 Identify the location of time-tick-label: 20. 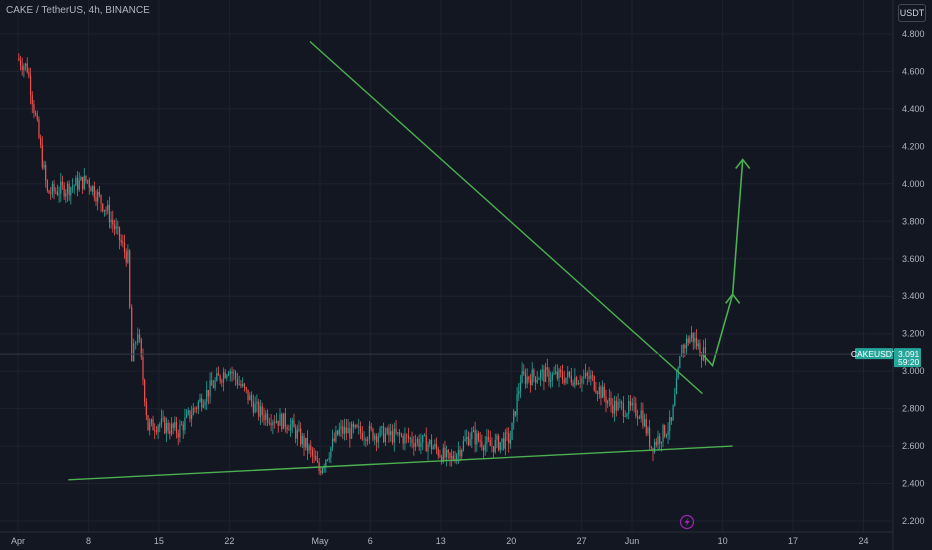
(511, 541).